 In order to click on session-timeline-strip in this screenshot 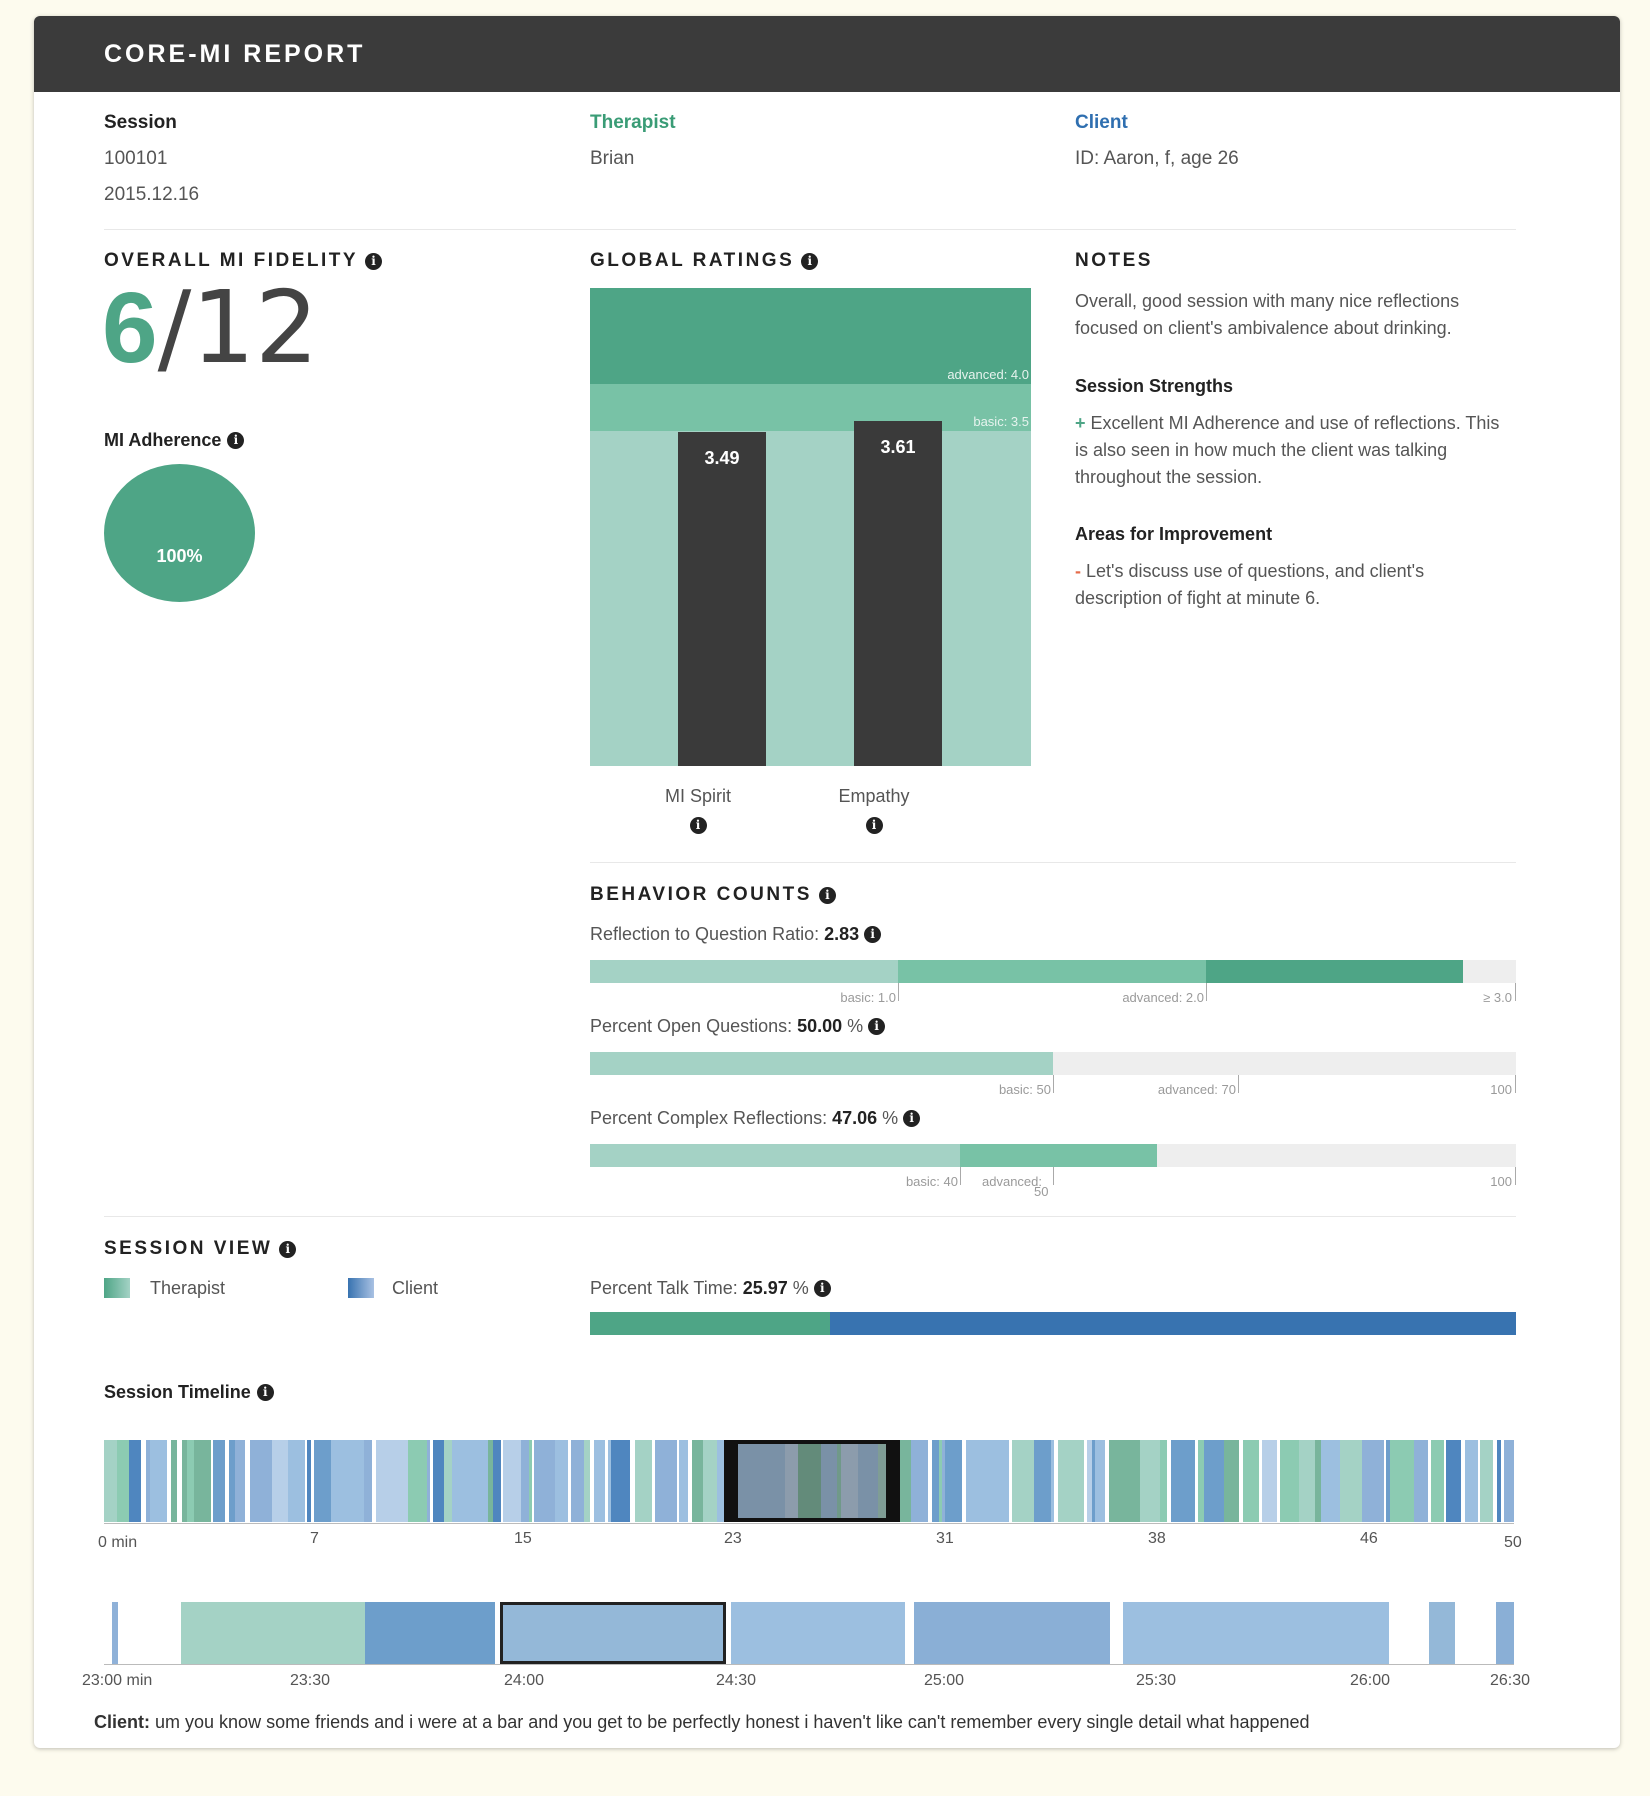, I will do `click(809, 1481)`.